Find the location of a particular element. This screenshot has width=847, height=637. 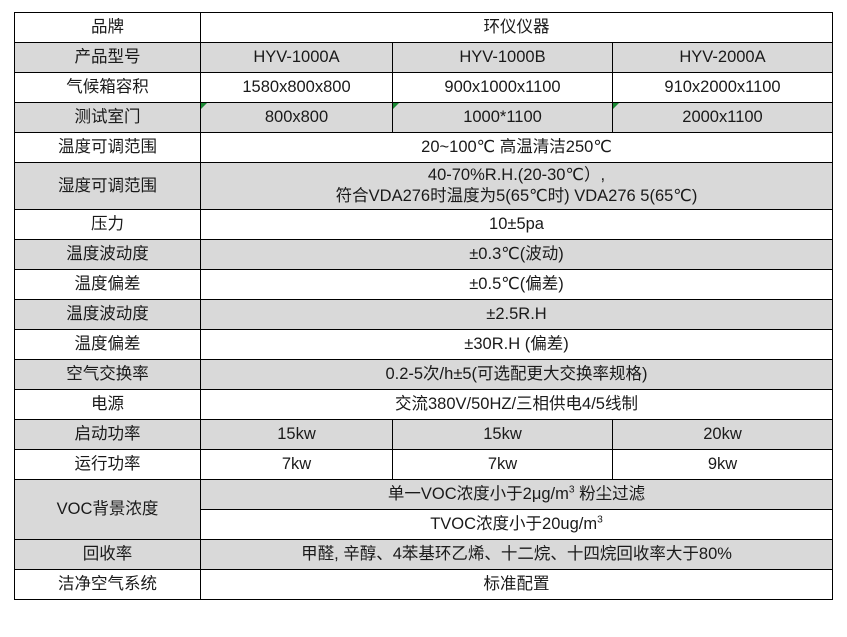

row-label-humidity-range: 湿度可调范围 is located at coordinates (107, 186).